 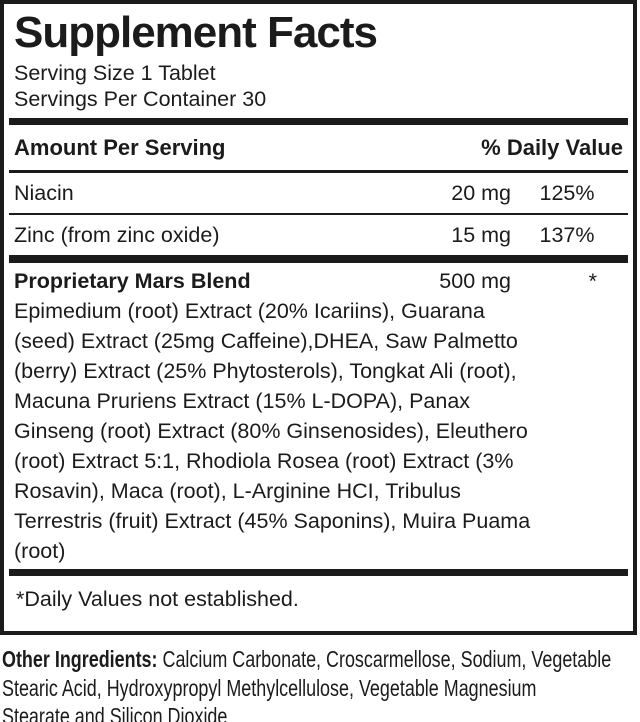 I want to click on nutrient-name: Niacin, so click(x=44, y=193).